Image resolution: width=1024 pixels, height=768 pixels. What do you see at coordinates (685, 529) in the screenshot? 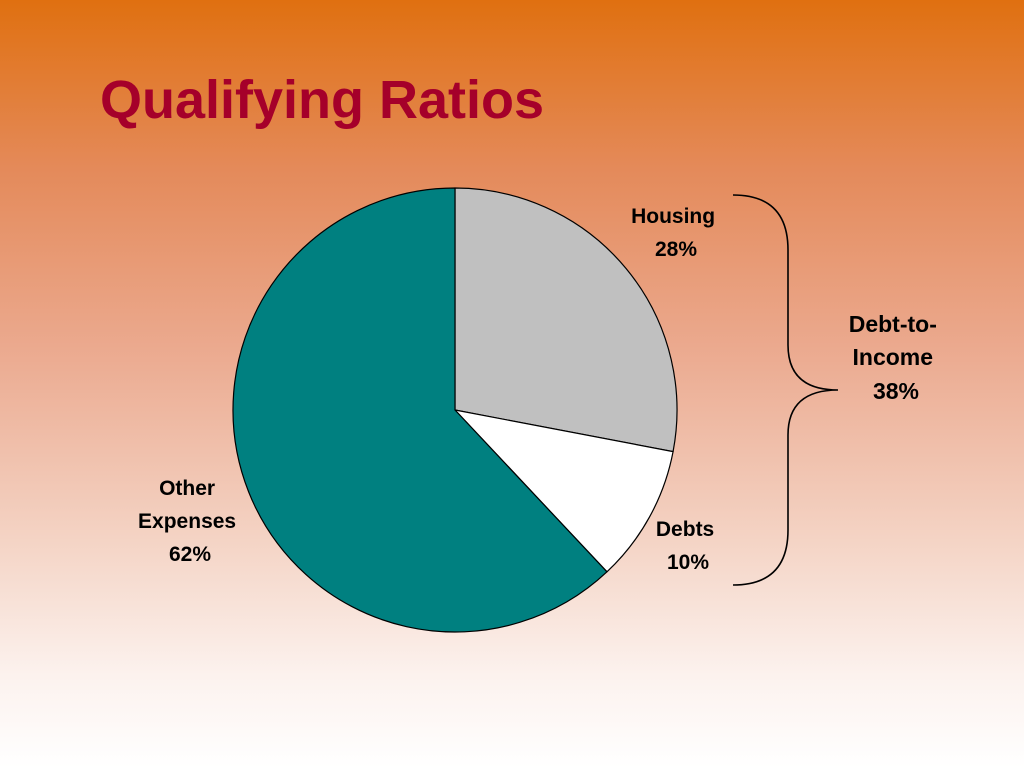
I see `slice-label-debts-name: Debts` at bounding box center [685, 529].